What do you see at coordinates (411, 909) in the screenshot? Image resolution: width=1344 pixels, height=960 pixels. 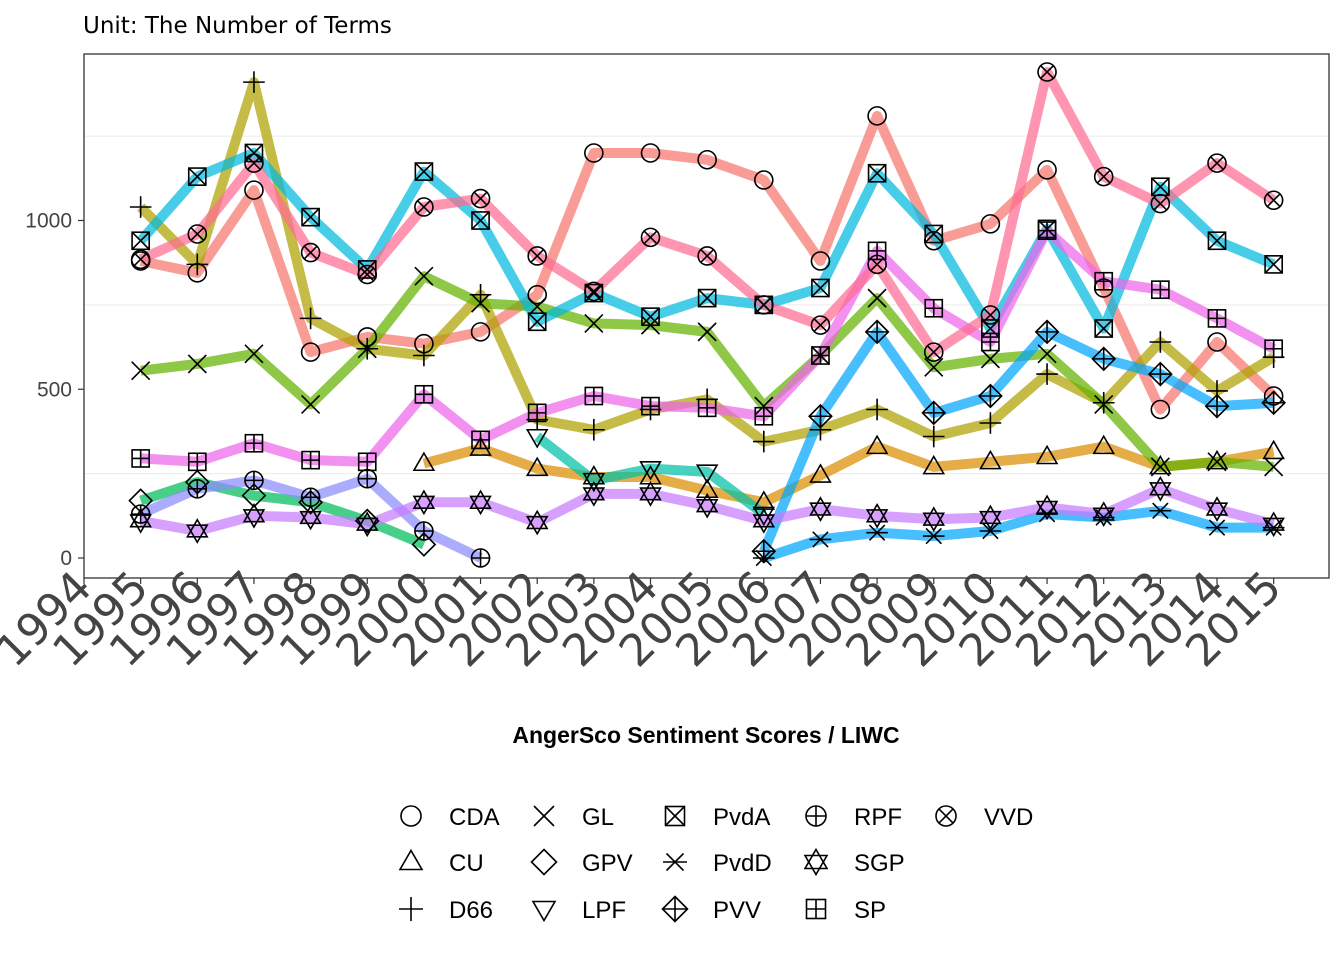 I see `legend-key-d66` at bounding box center [411, 909].